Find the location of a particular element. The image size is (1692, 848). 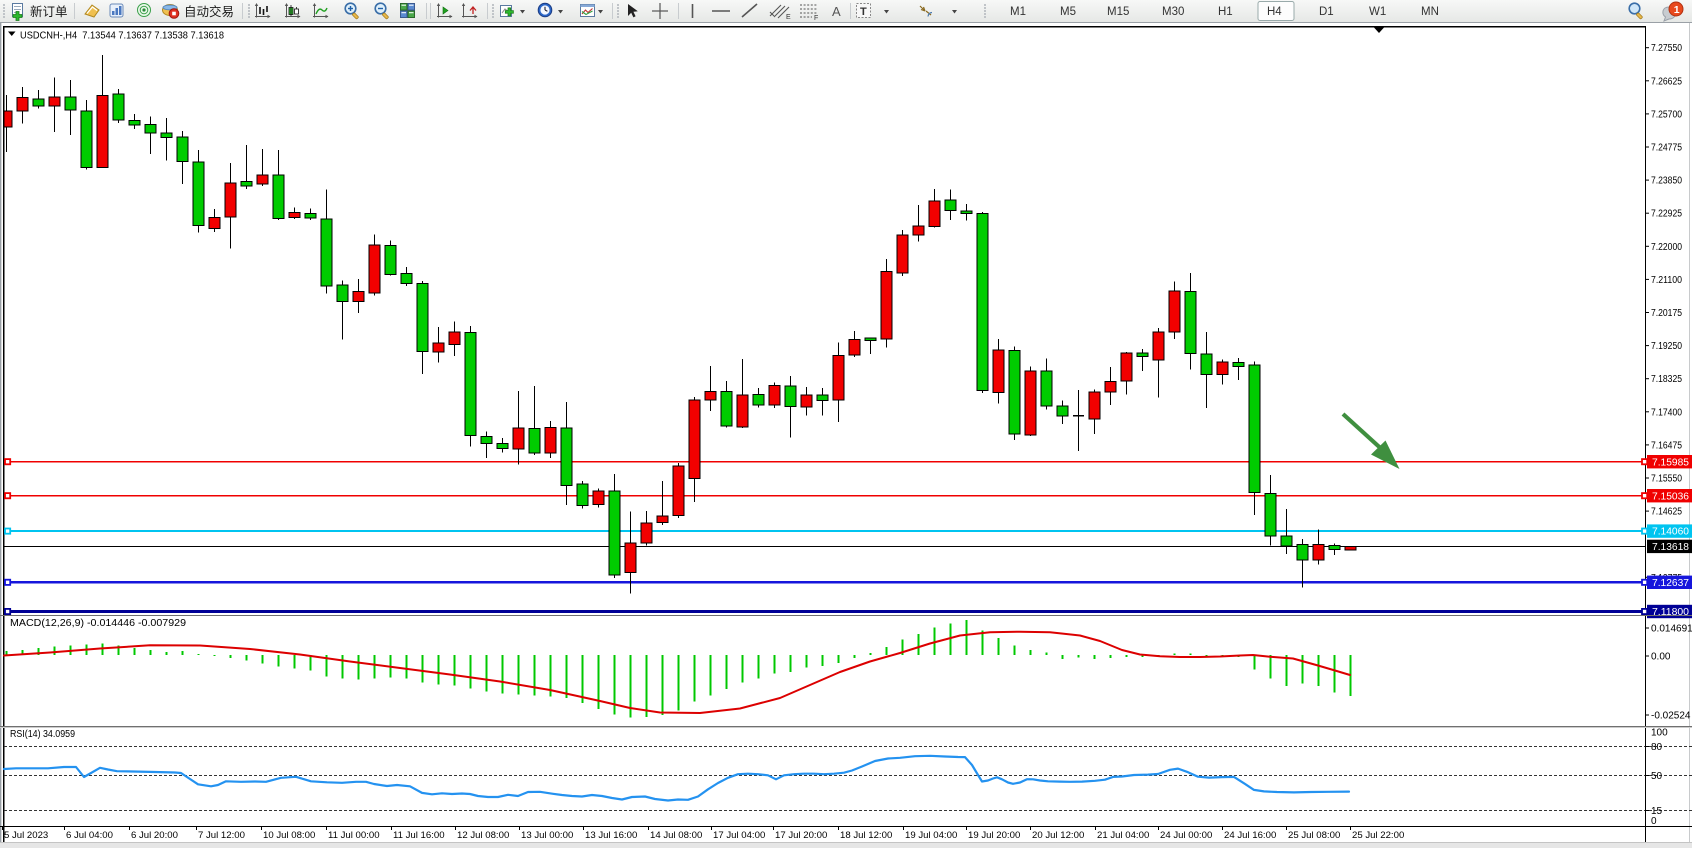

svg-text: 10 Jul 08:00 is located at coordinates (289, 835).